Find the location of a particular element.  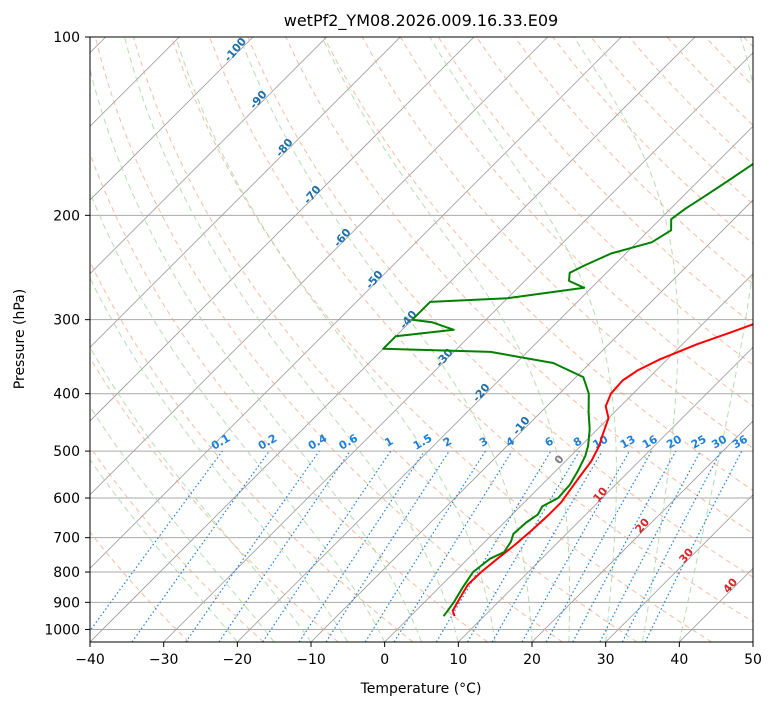

mixing-ratio-label: 25 is located at coordinates (699, 442).